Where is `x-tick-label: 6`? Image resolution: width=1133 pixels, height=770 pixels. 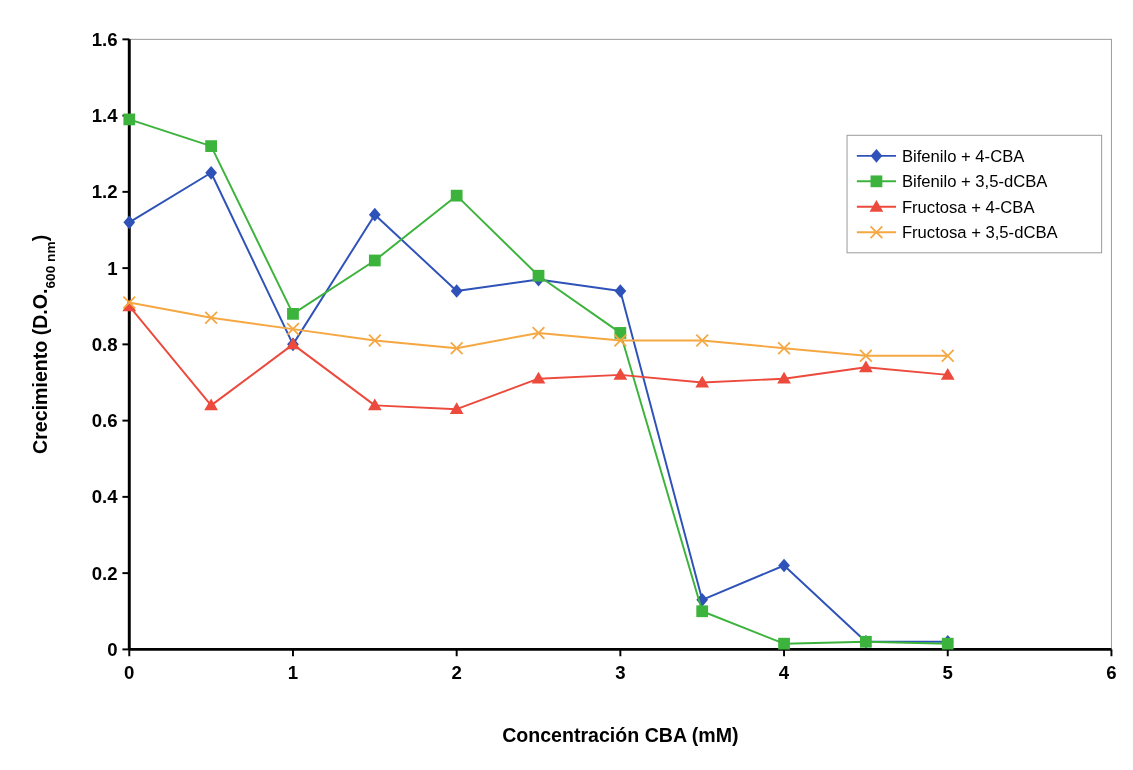
x-tick-label: 6 is located at coordinates (1111, 672).